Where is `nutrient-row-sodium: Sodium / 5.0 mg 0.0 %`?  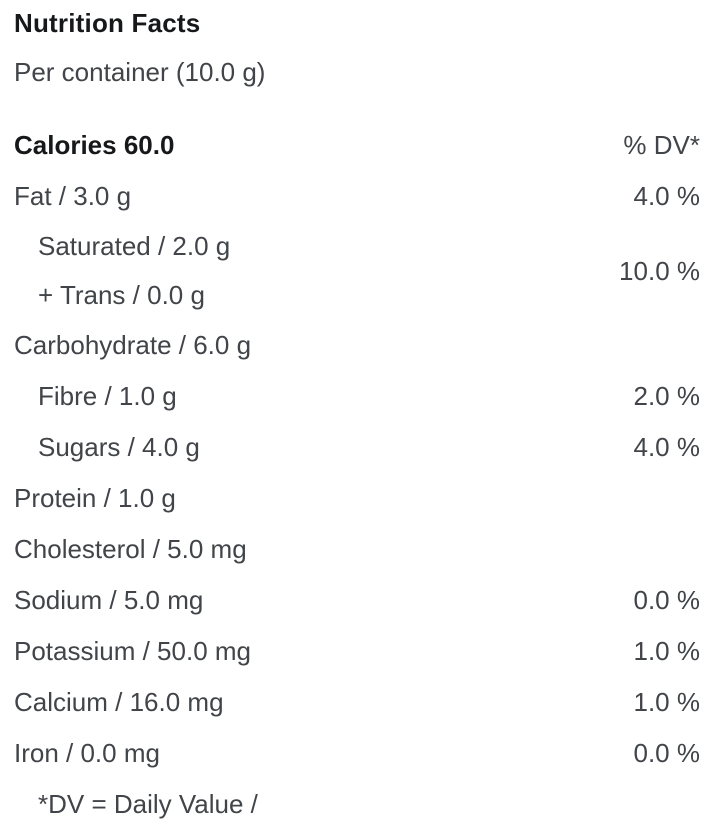 nutrient-row-sodium: Sodium / 5.0 mg 0.0 % is located at coordinates (357, 600).